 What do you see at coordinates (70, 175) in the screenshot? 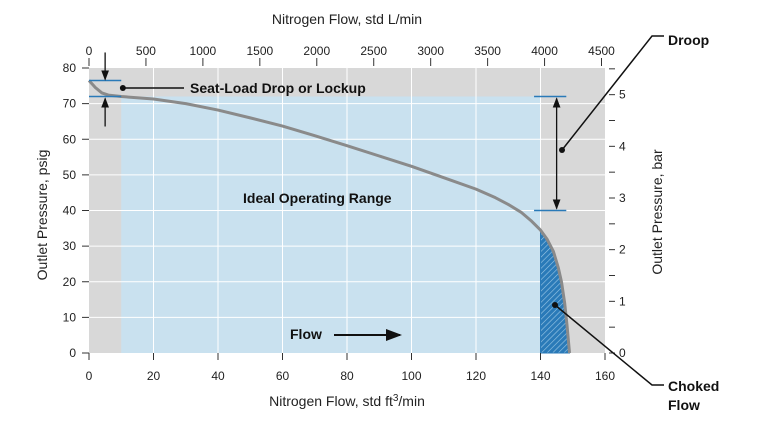
I see `y-tick-label: 50` at bounding box center [70, 175].